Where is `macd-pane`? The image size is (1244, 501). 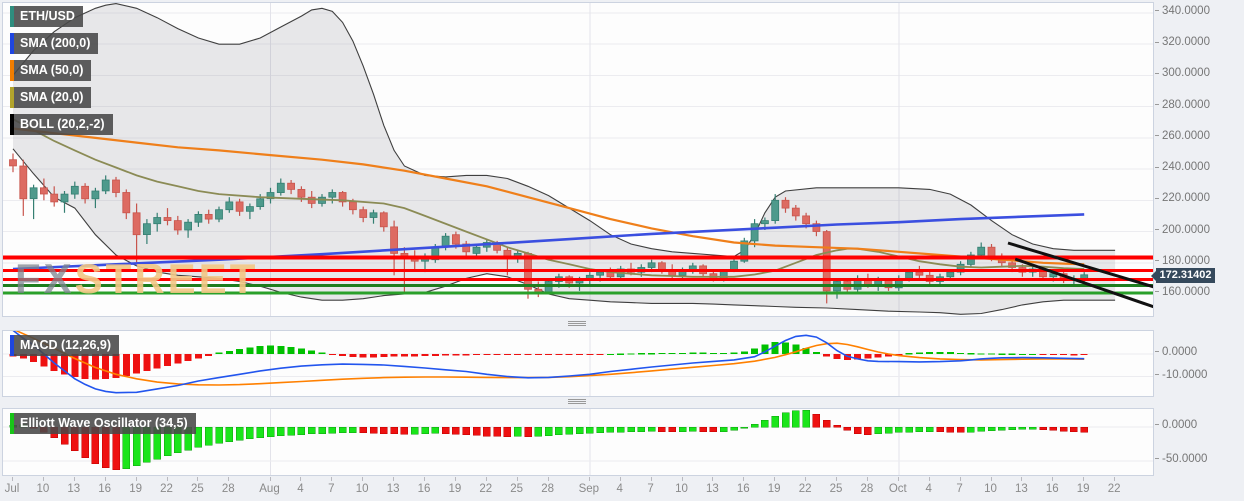 macd-pane is located at coordinates (578, 363).